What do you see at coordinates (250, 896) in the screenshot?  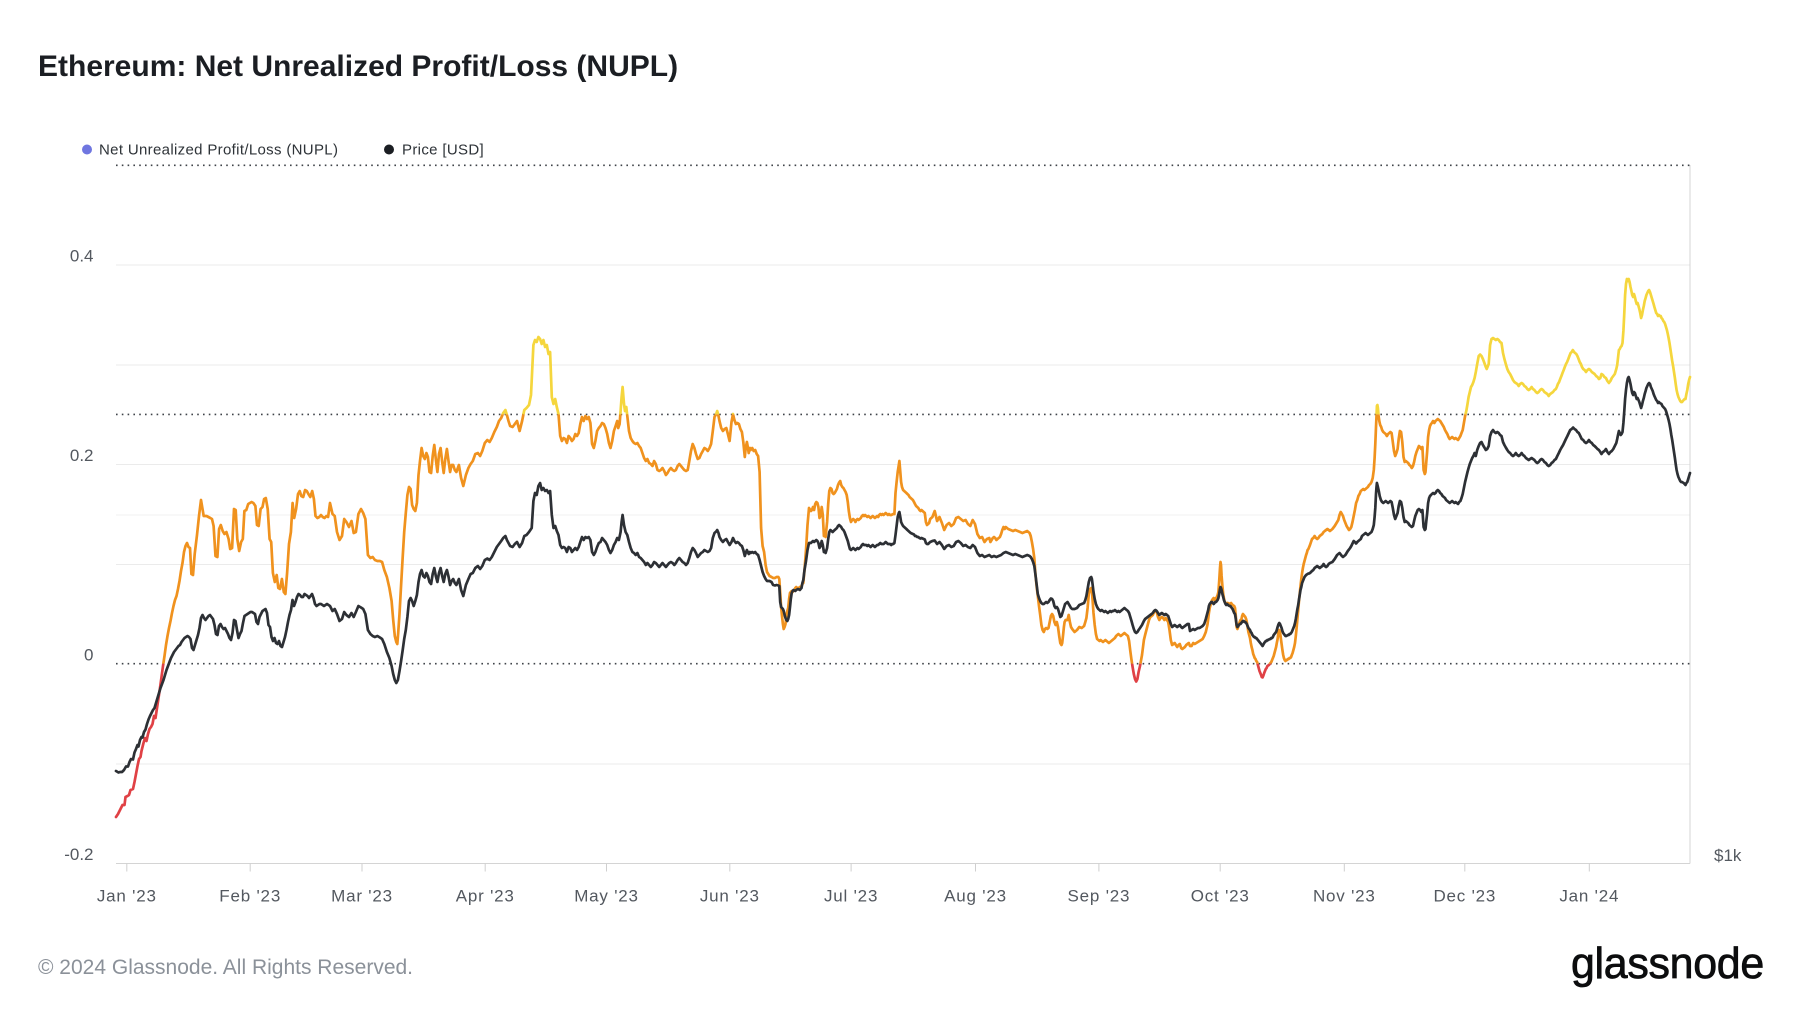 I see `svg-text: Feb '23` at bounding box center [250, 896].